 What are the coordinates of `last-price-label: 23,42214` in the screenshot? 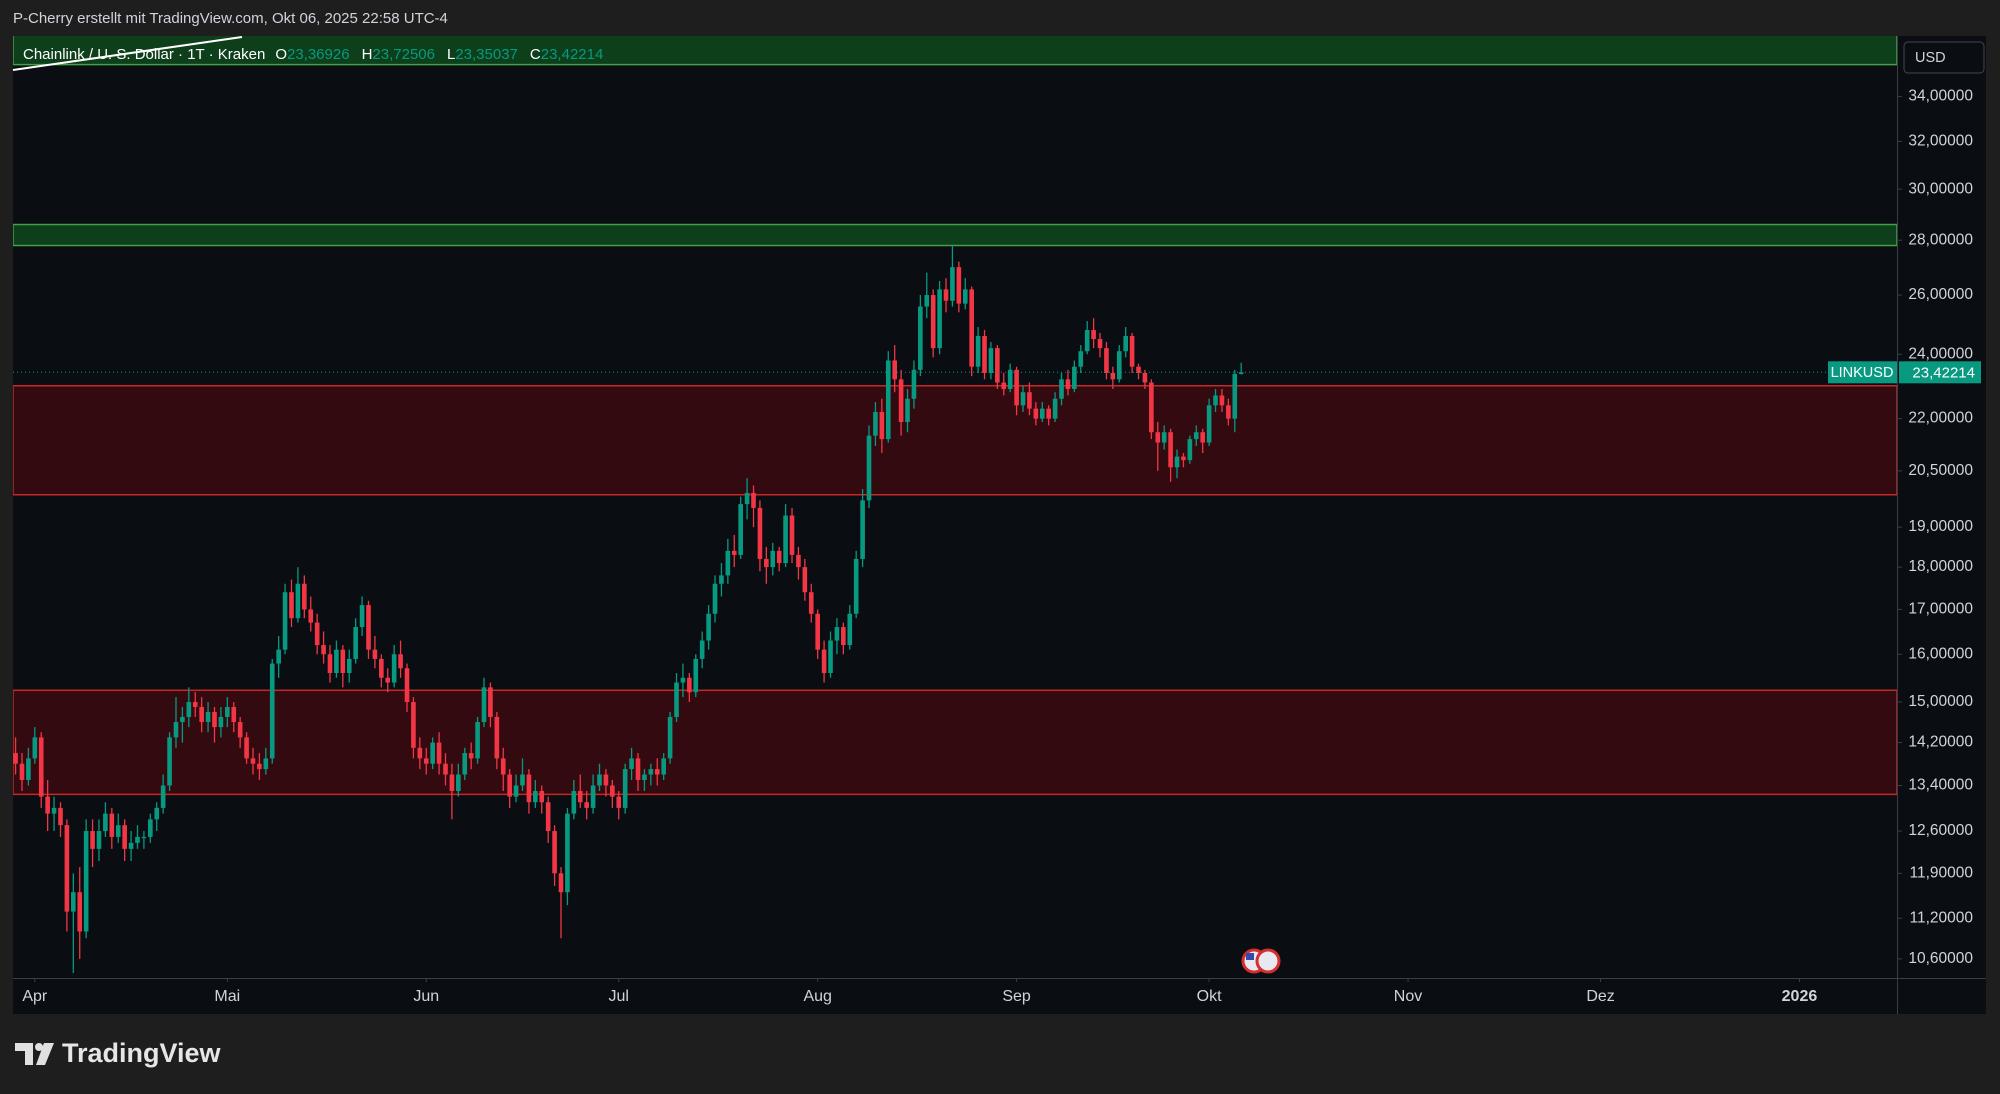 It's located at (1943, 372).